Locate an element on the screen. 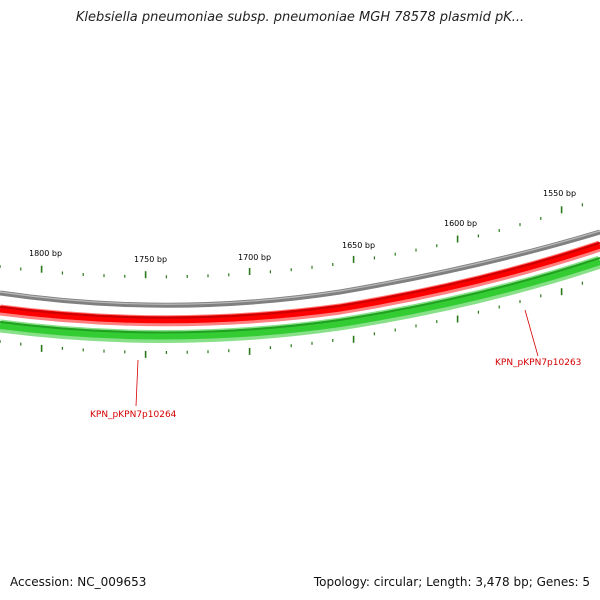 The width and height of the screenshot is (600, 600). ruler-label-1600: 1600 bp is located at coordinates (460, 223).